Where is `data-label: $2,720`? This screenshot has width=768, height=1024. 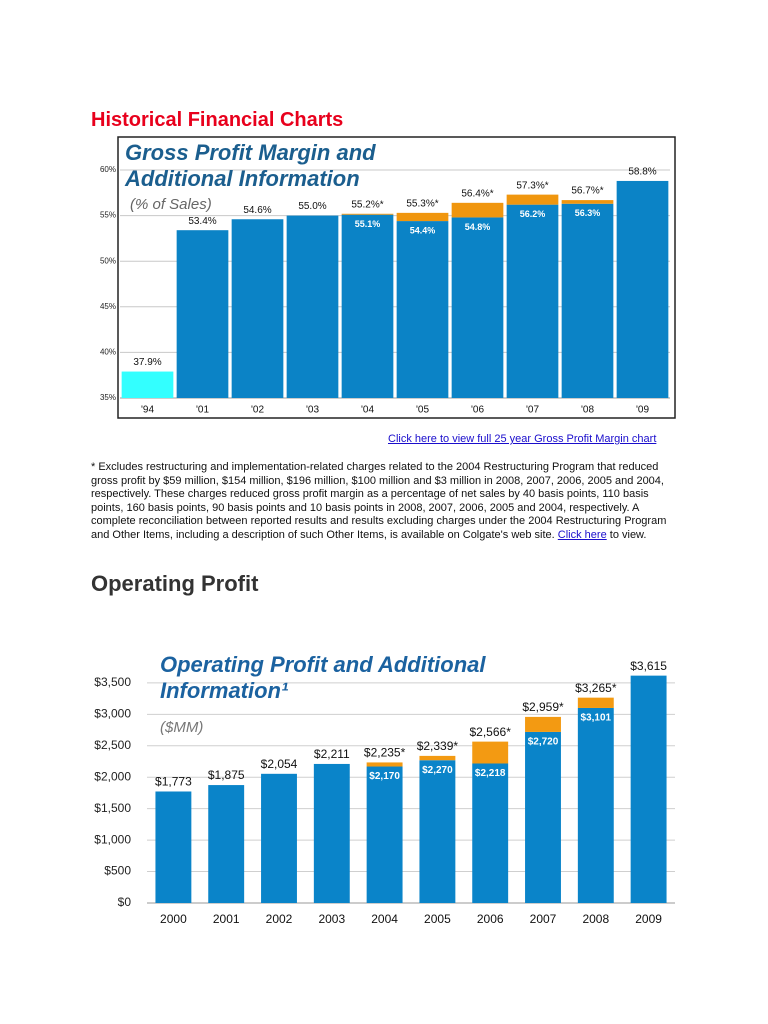
data-label: $2,720 is located at coordinates (543, 742).